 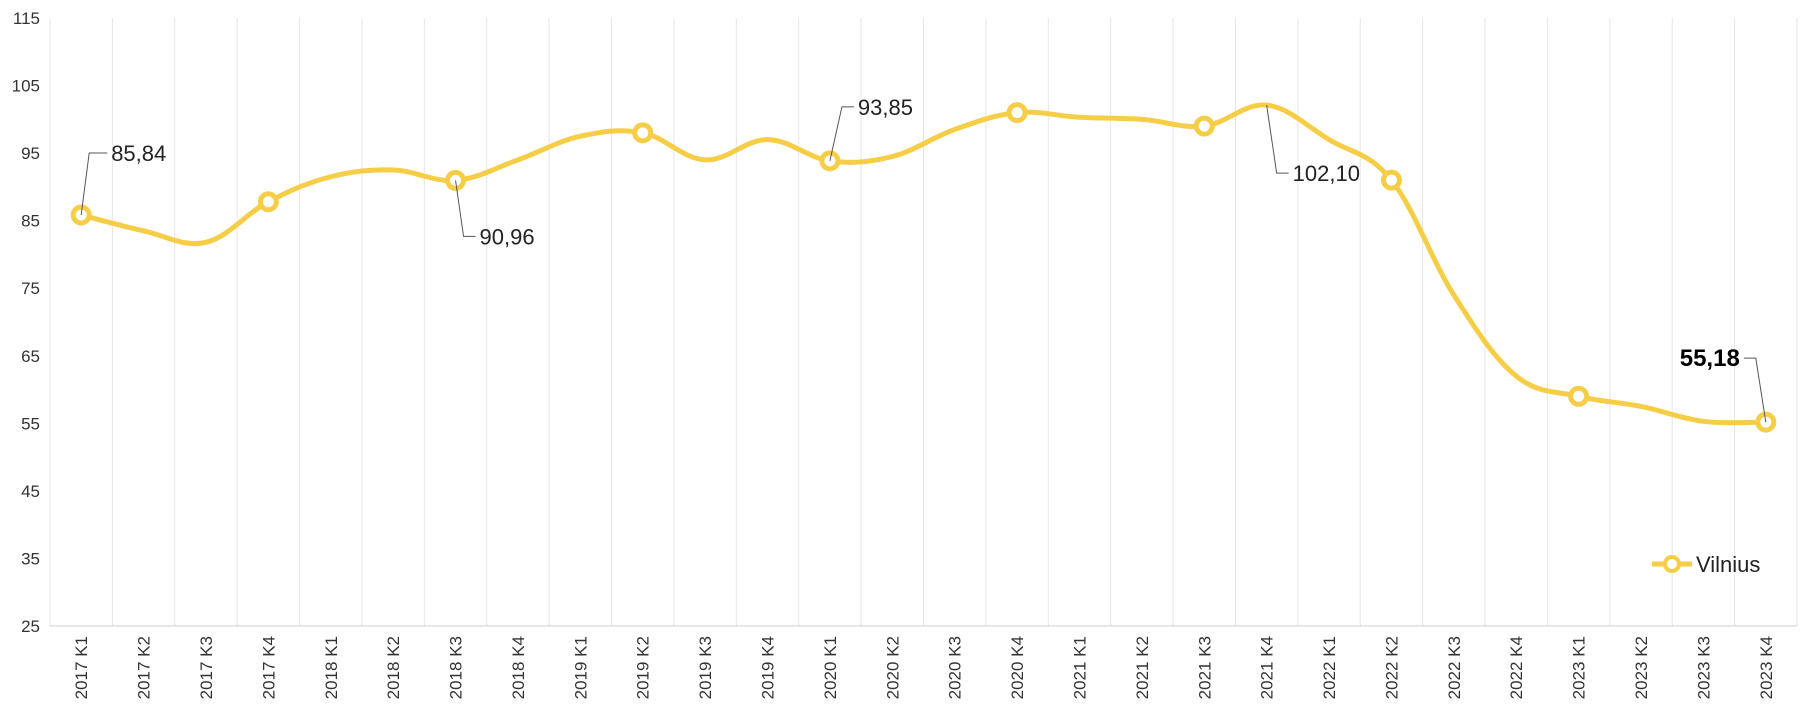 I want to click on x-tick-label: 2020 K1, so click(x=830, y=667).